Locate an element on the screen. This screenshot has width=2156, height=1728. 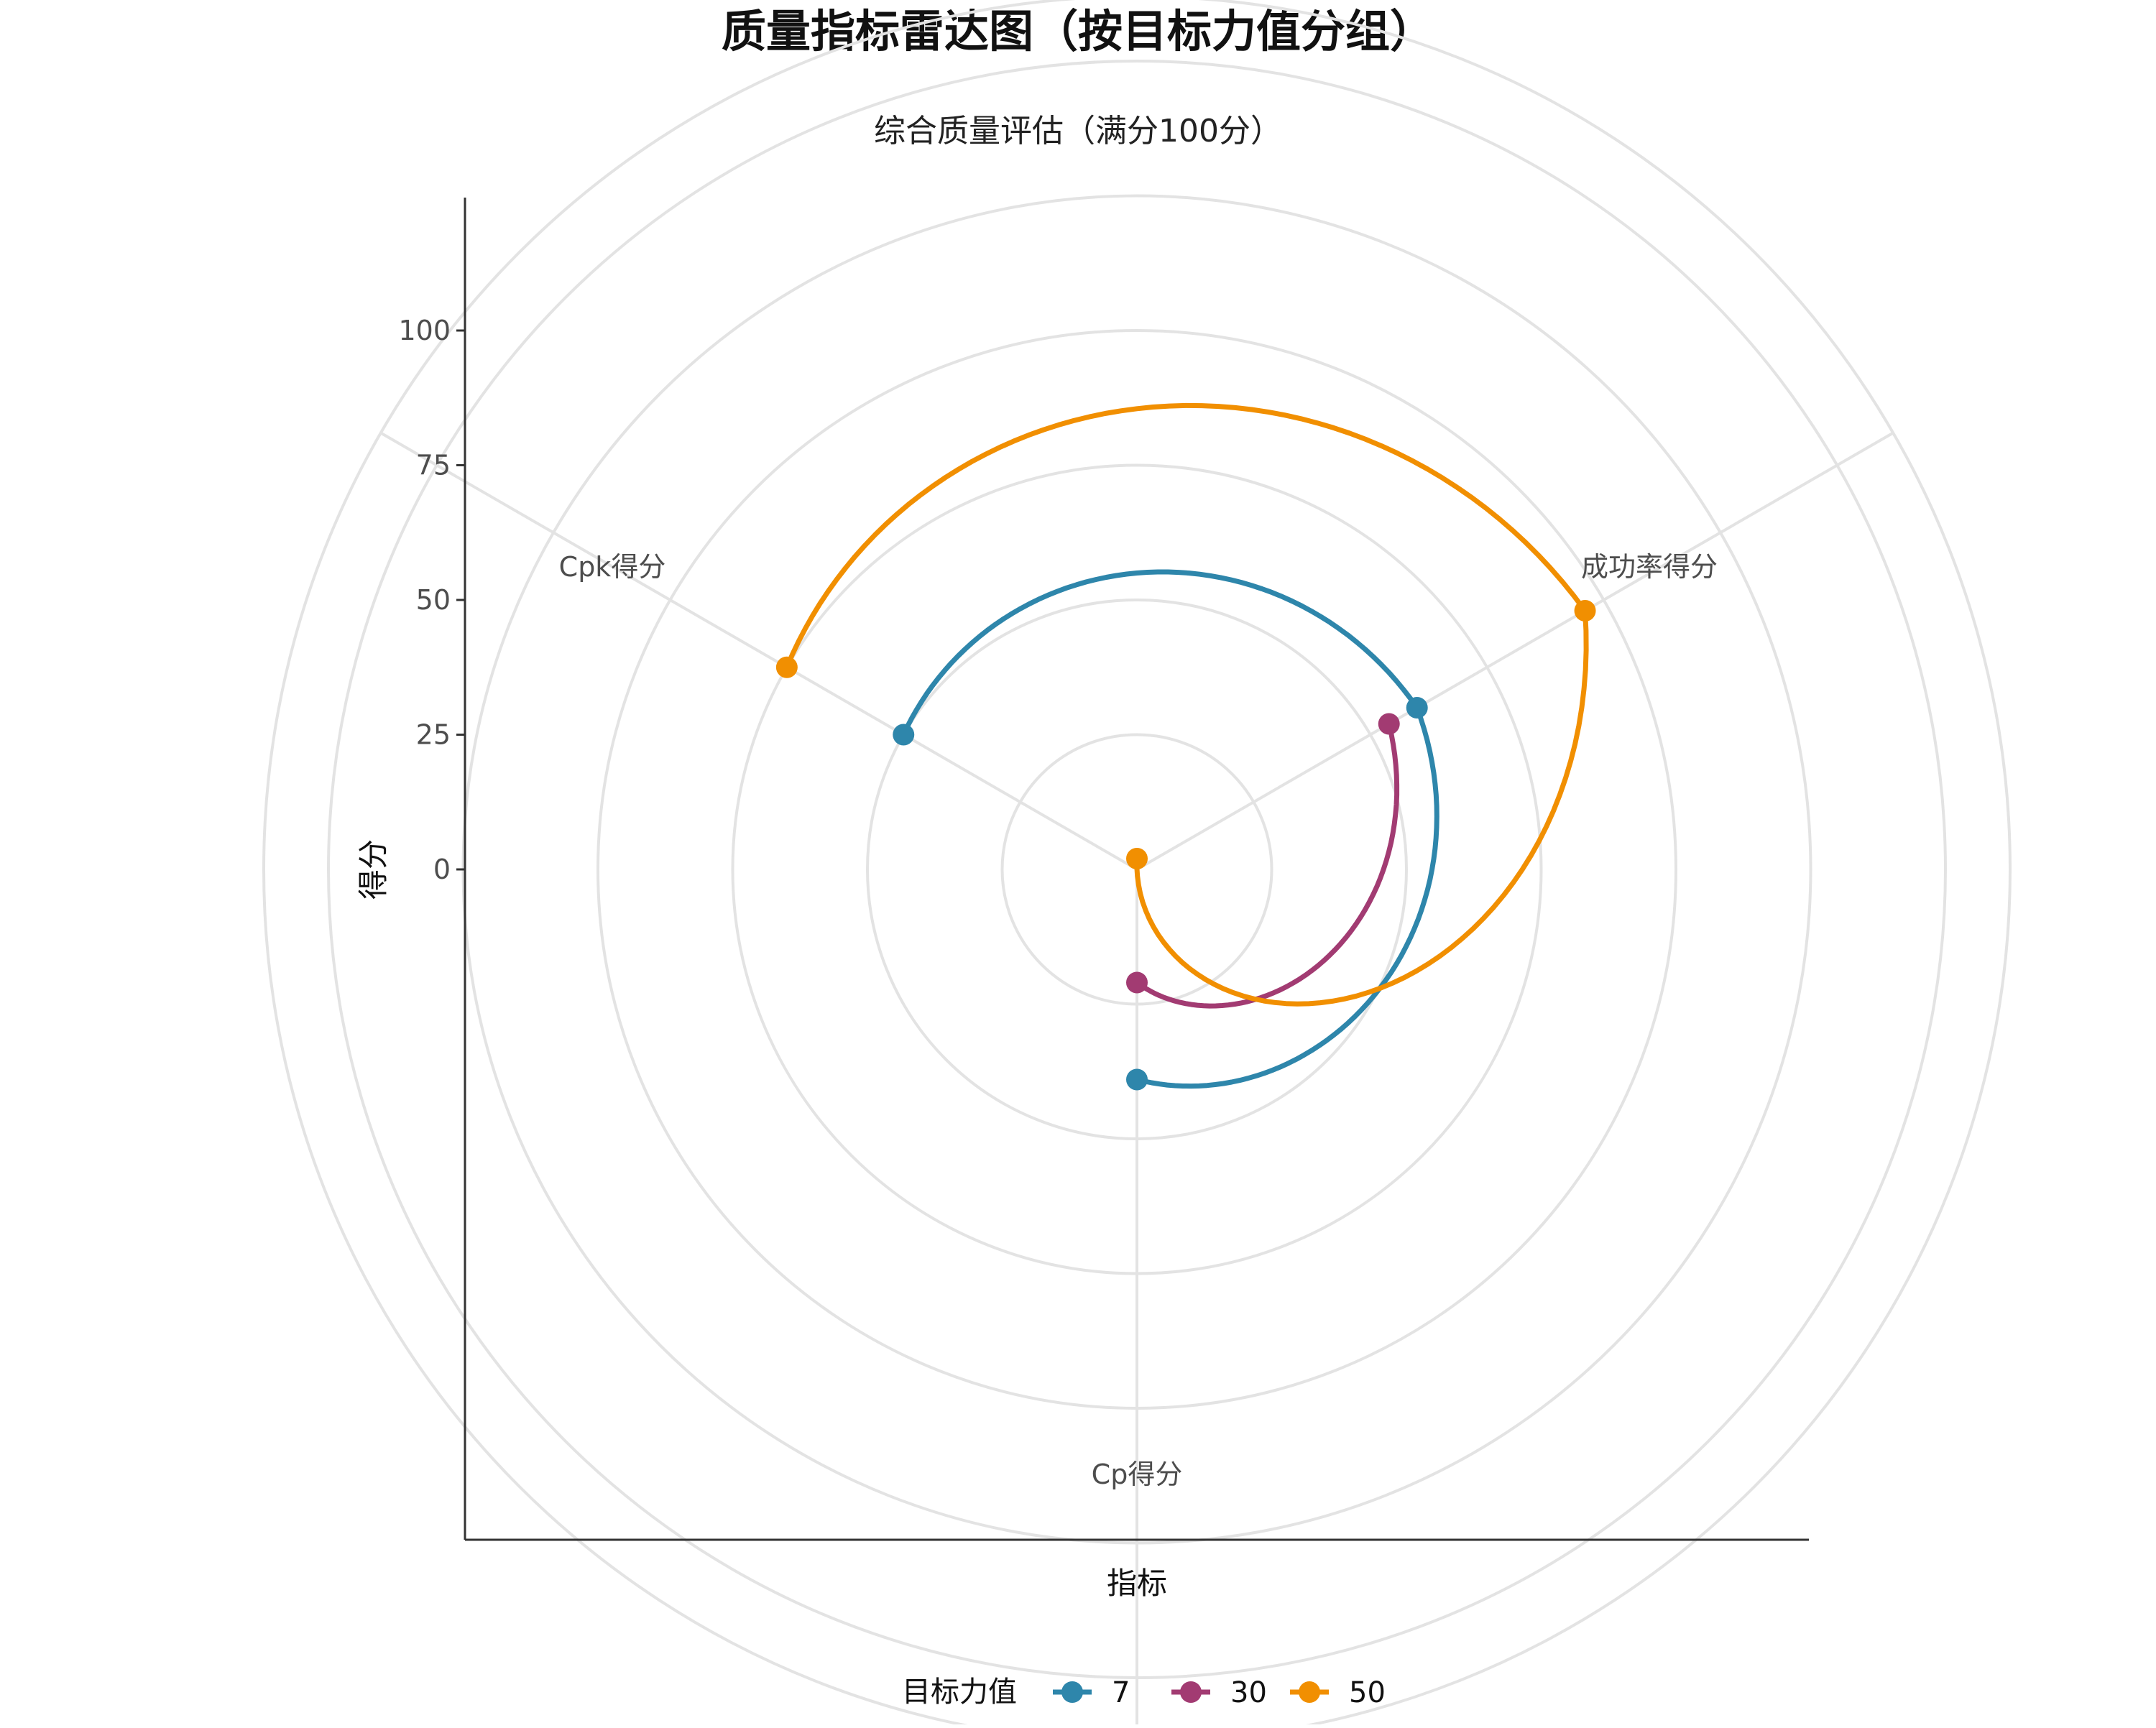
legend-label-50: 50 is located at coordinates (1367, 1692).